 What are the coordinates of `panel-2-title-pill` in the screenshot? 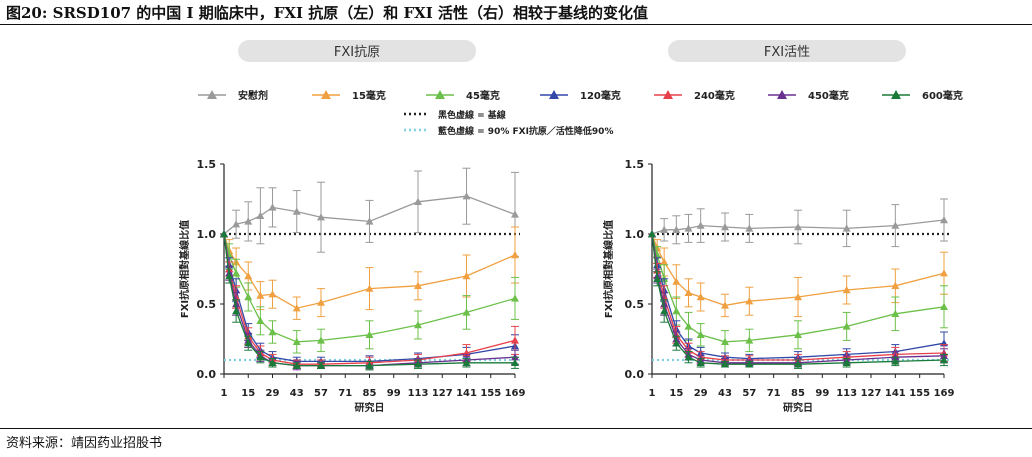 It's located at (787, 51).